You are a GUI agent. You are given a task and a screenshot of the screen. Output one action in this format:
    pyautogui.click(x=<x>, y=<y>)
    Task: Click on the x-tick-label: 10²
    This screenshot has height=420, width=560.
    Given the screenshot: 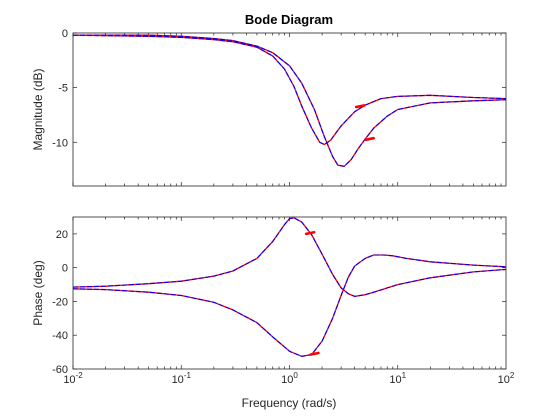 What is the action you would take?
    pyautogui.click(x=506, y=378)
    